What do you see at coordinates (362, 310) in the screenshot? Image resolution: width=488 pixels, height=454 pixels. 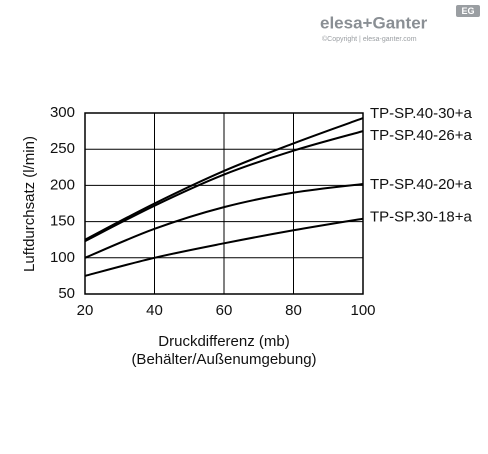 I see `x-tick-label: 100` at bounding box center [362, 310].